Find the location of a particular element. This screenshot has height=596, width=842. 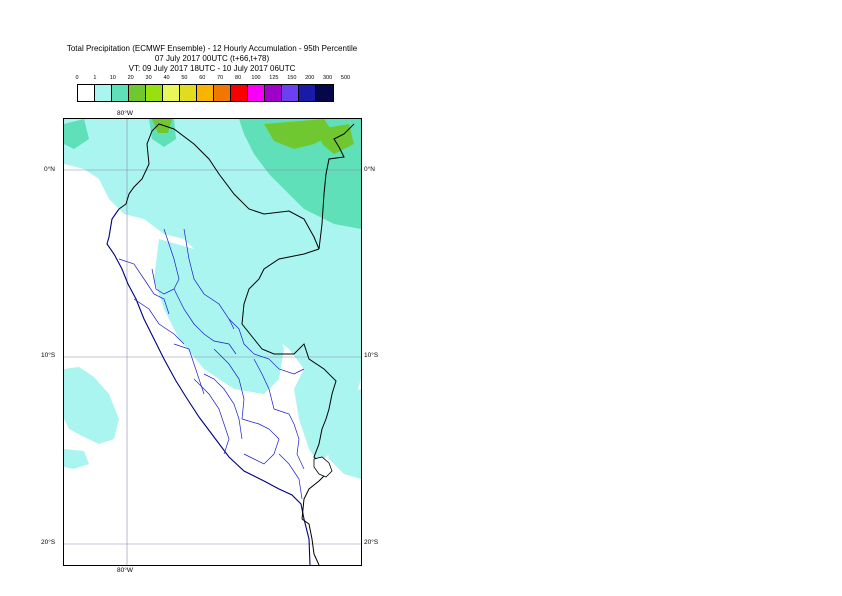

lake-titicaca is located at coordinates (323, 467).